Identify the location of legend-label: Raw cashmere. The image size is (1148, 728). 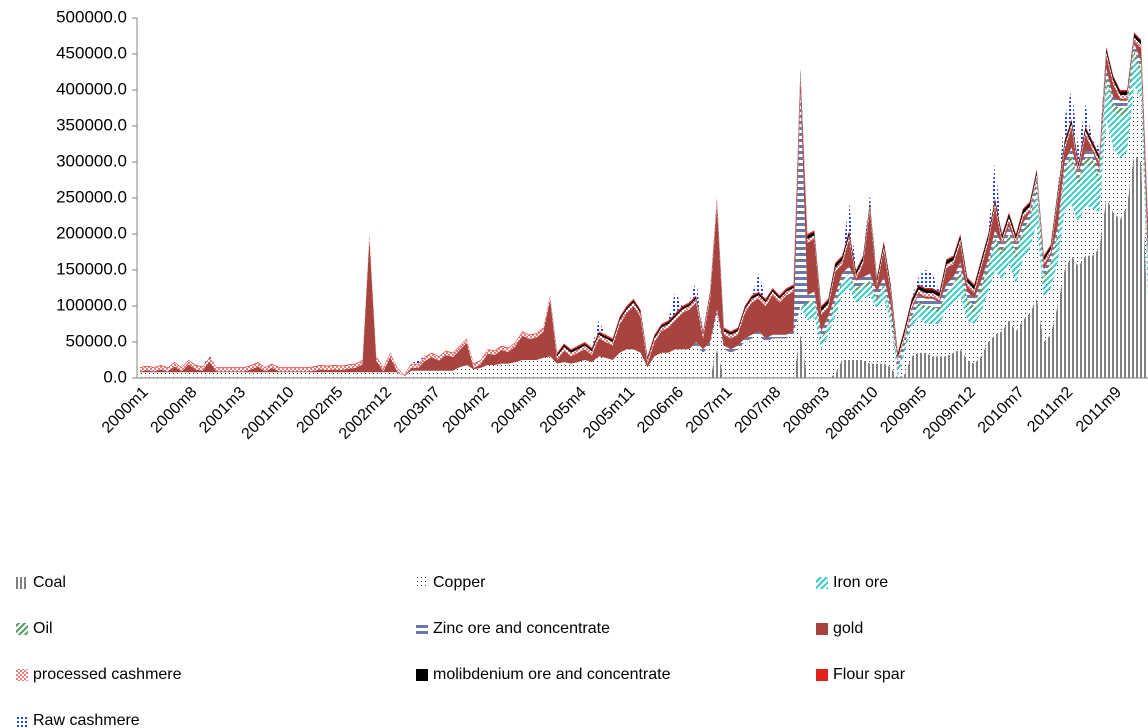
(86, 720).